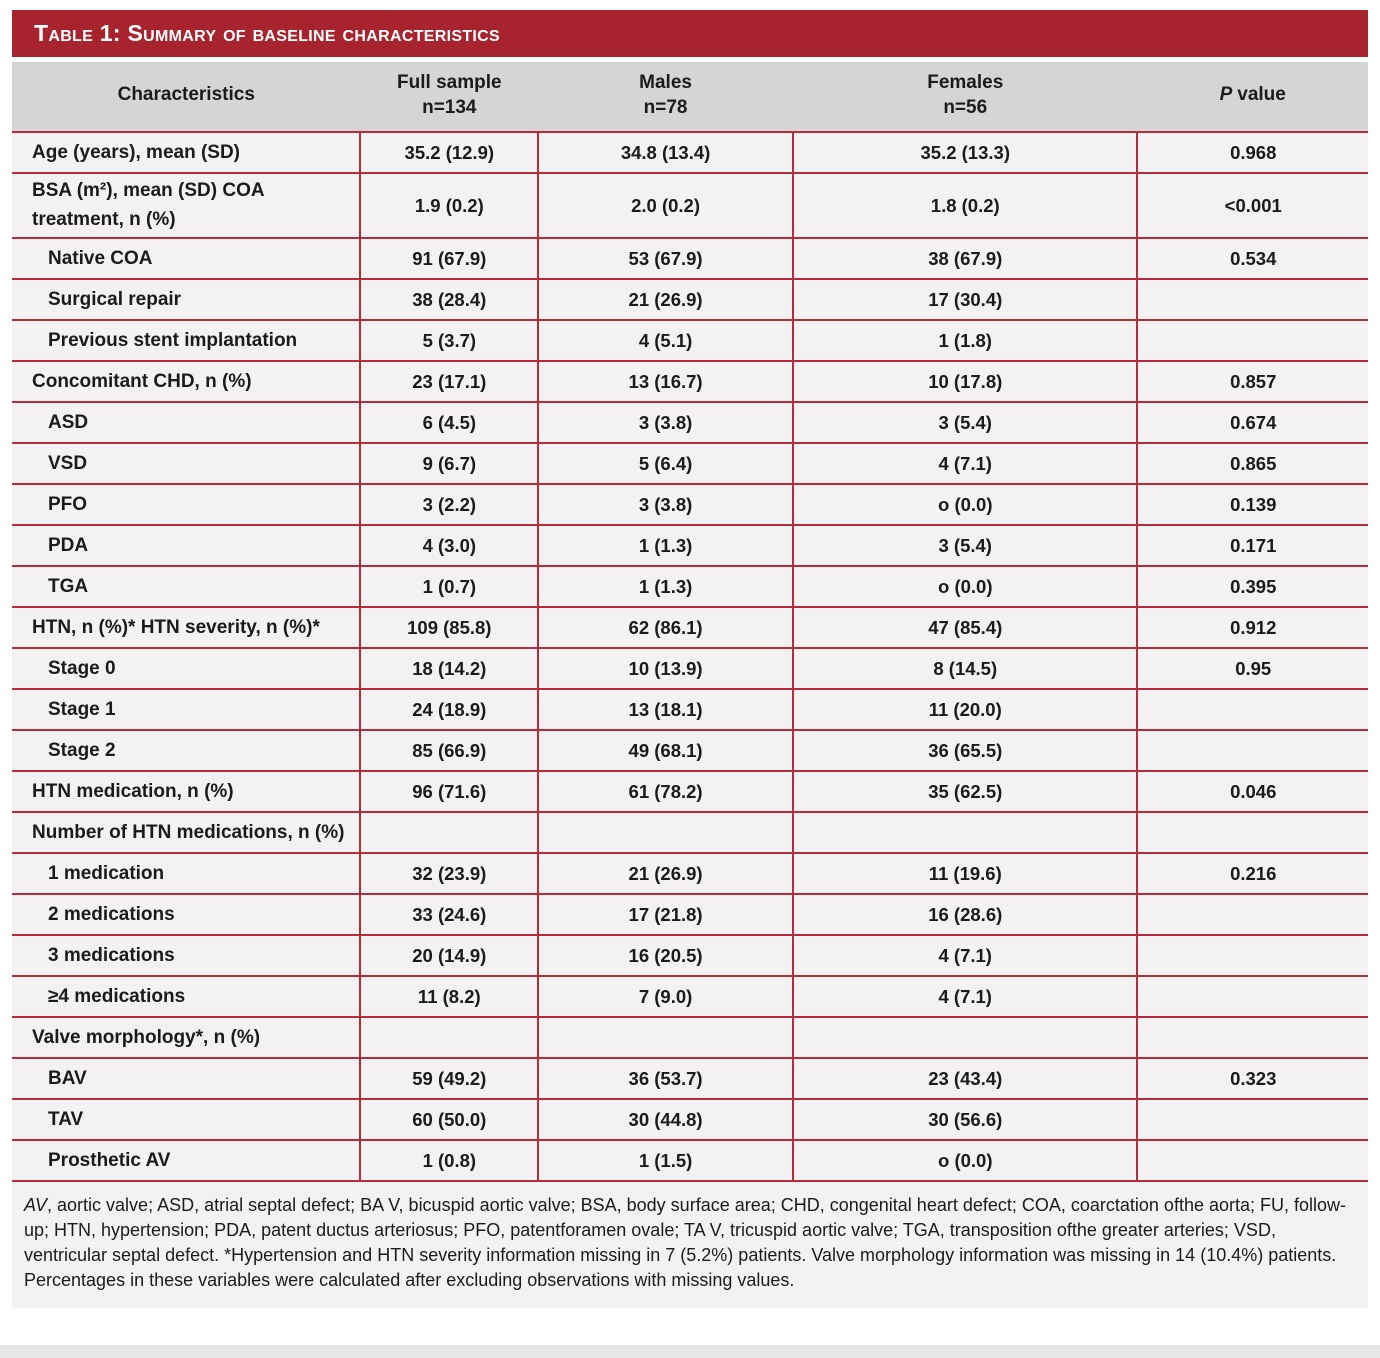 Image resolution: width=1380 pixels, height=1358 pixels. What do you see at coordinates (449, 668) in the screenshot?
I see `full-sample-value: 18 (14.2)` at bounding box center [449, 668].